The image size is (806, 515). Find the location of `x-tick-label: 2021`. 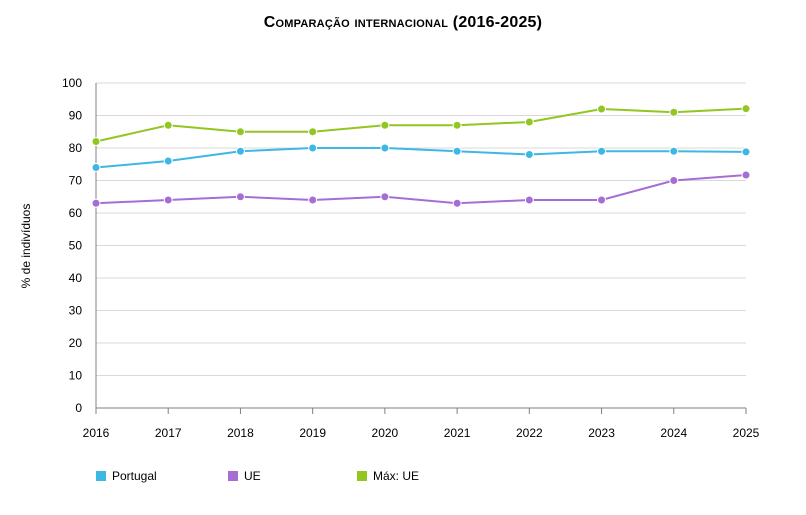

x-tick-label: 2021 is located at coordinates (457, 433).